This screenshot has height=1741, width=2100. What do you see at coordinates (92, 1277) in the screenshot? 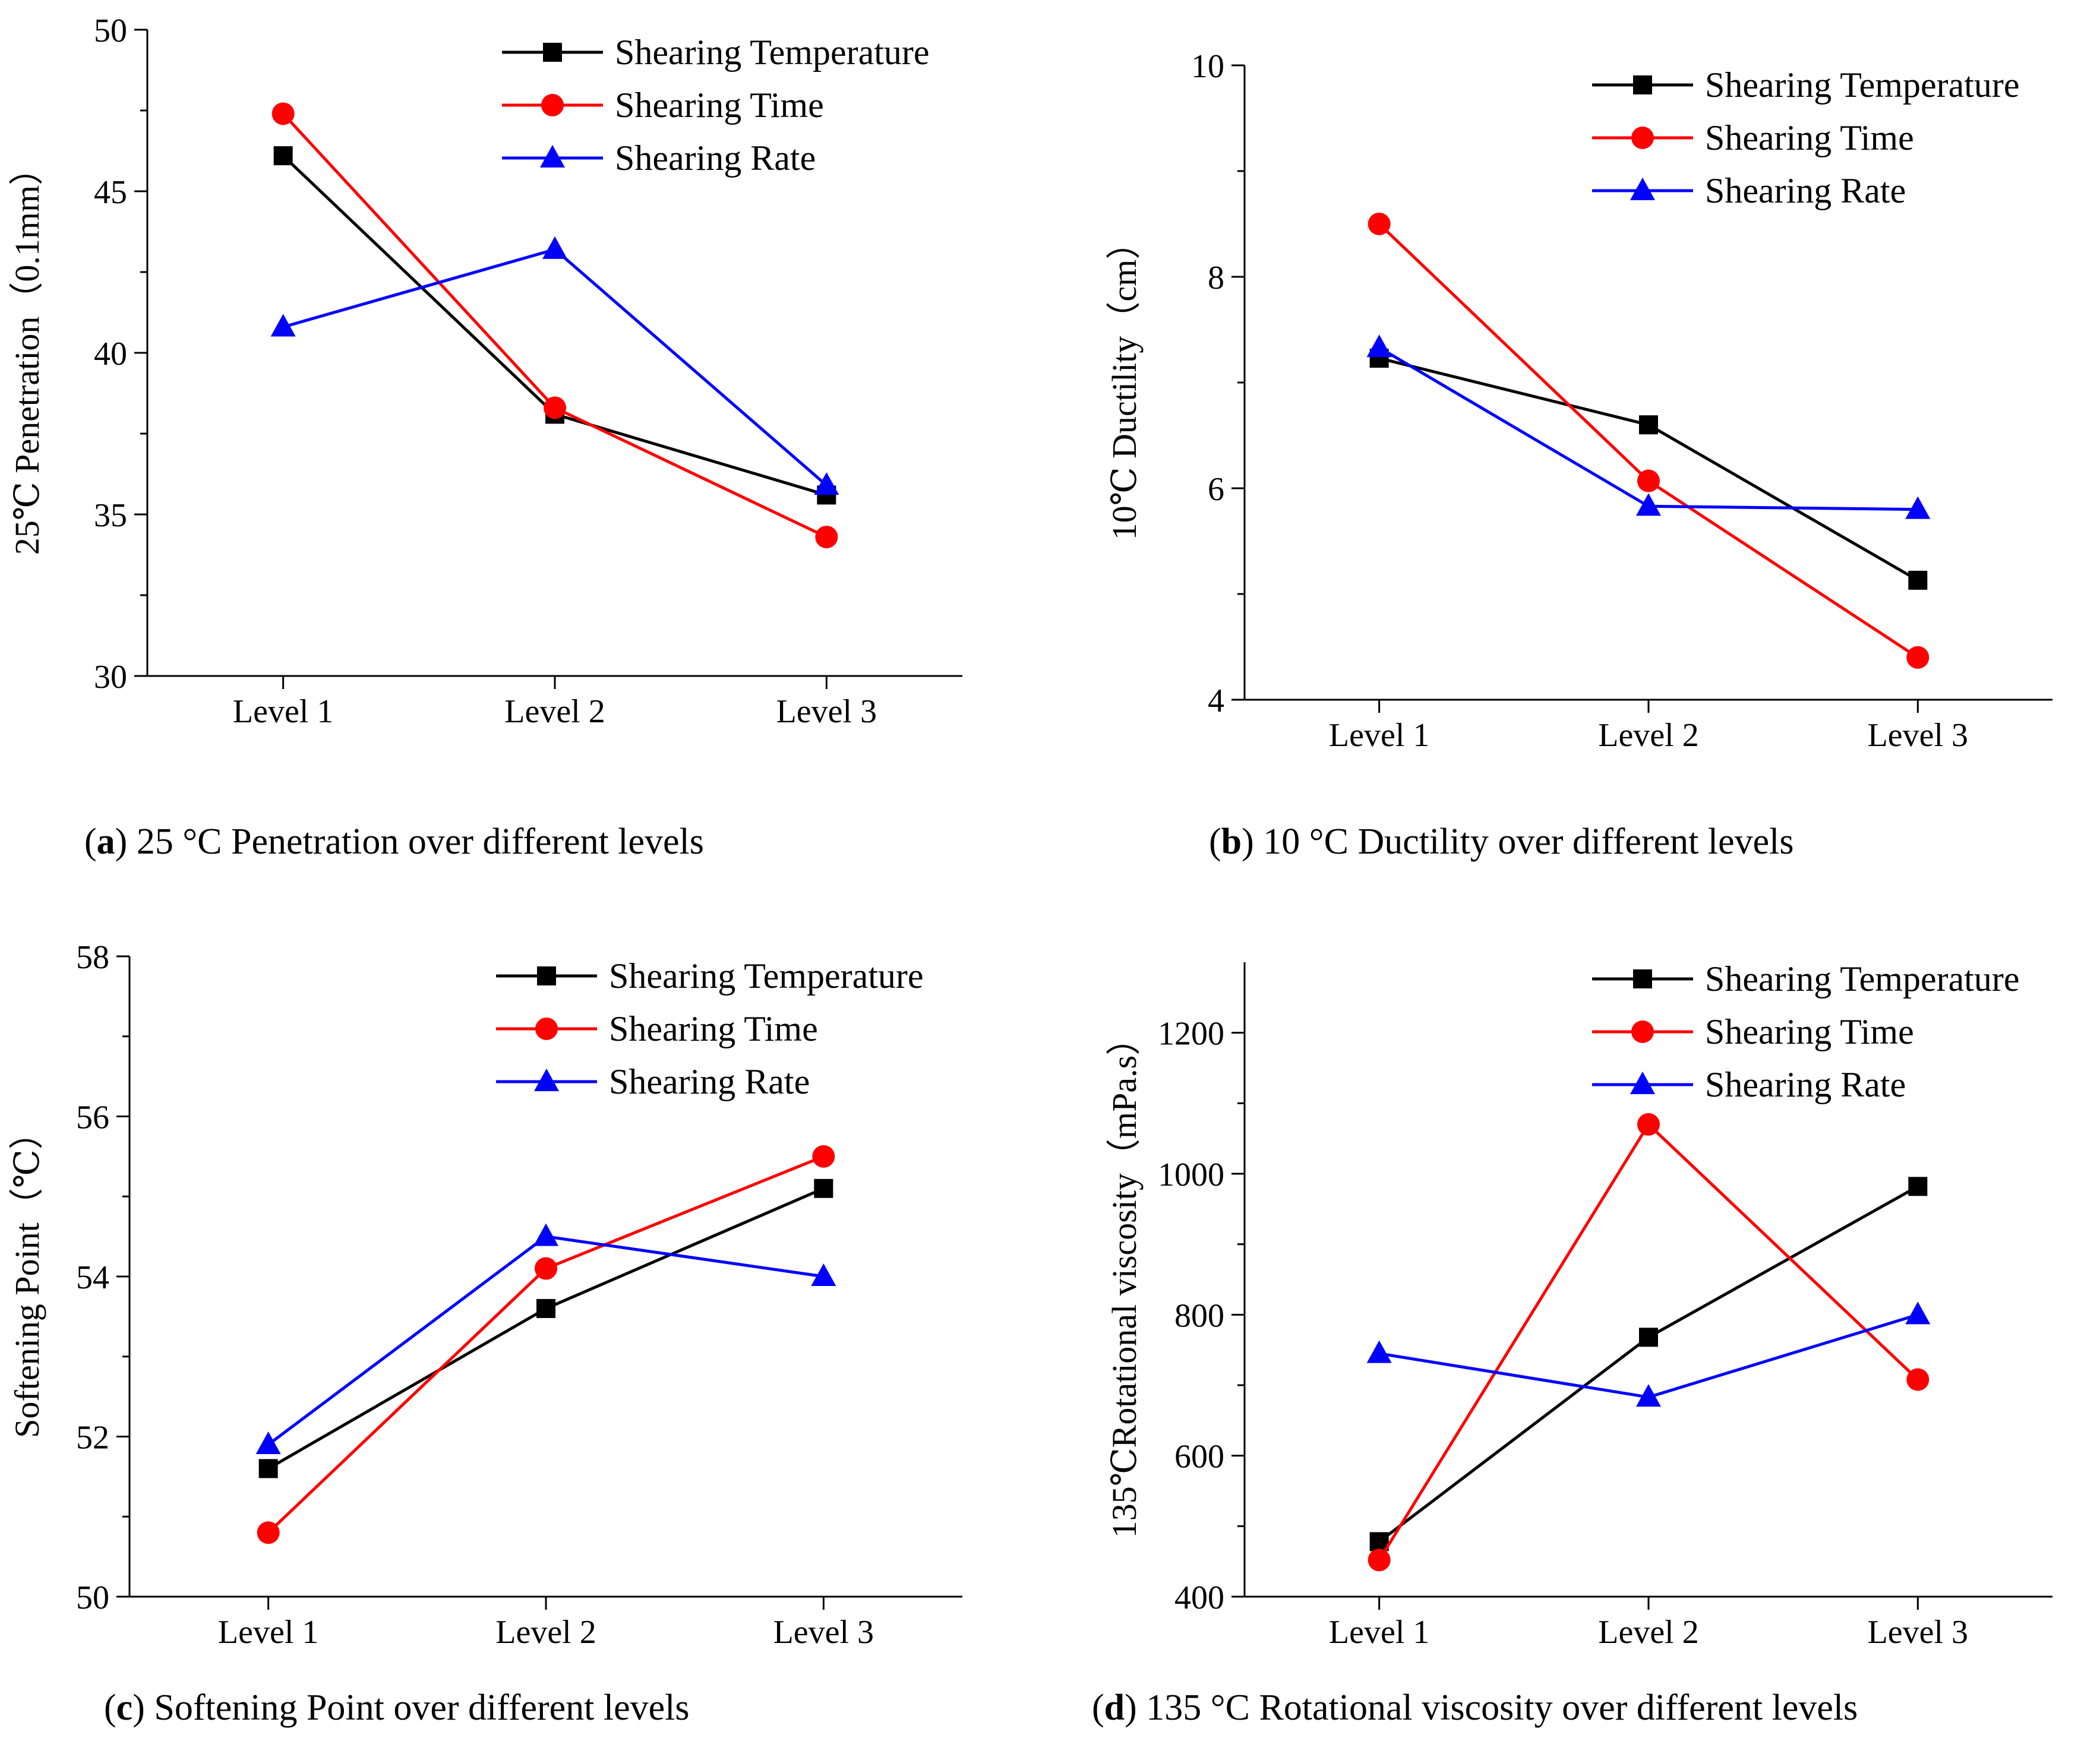
I see `y-tick-label: 54` at bounding box center [92, 1277].